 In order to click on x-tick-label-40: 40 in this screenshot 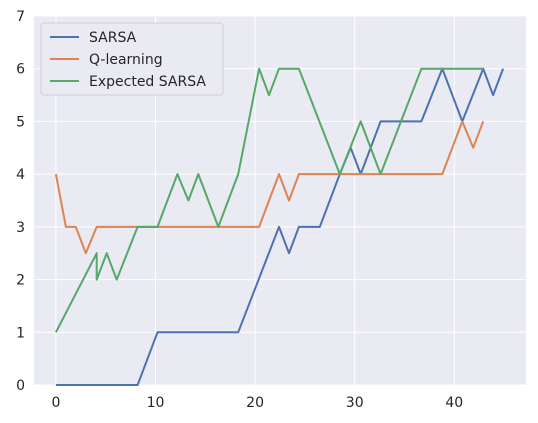, I will do `click(454, 403)`.